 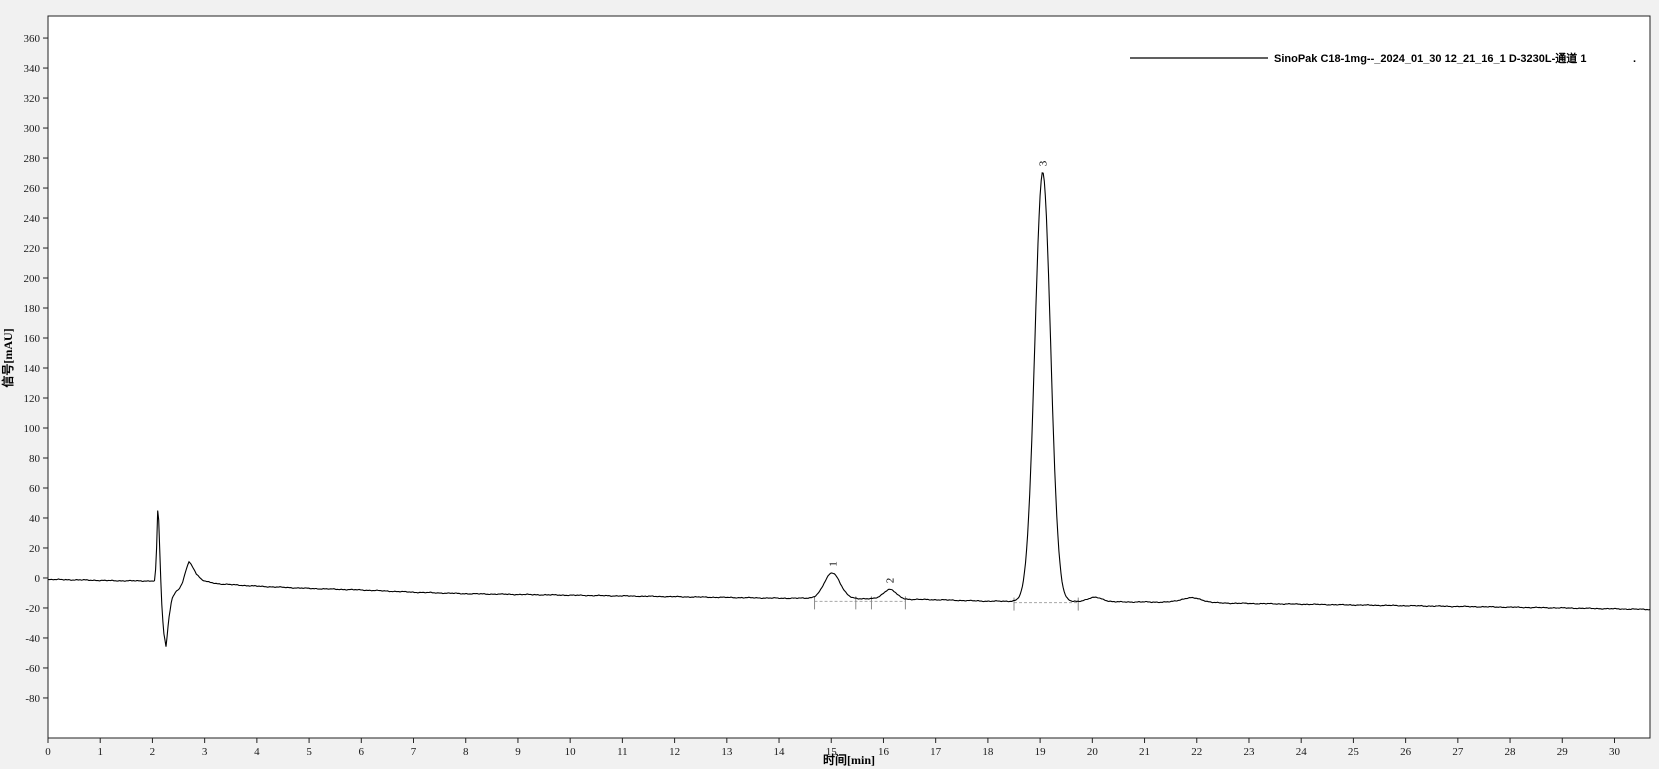 I want to click on y-tick-label: 320, so click(x=32, y=99).